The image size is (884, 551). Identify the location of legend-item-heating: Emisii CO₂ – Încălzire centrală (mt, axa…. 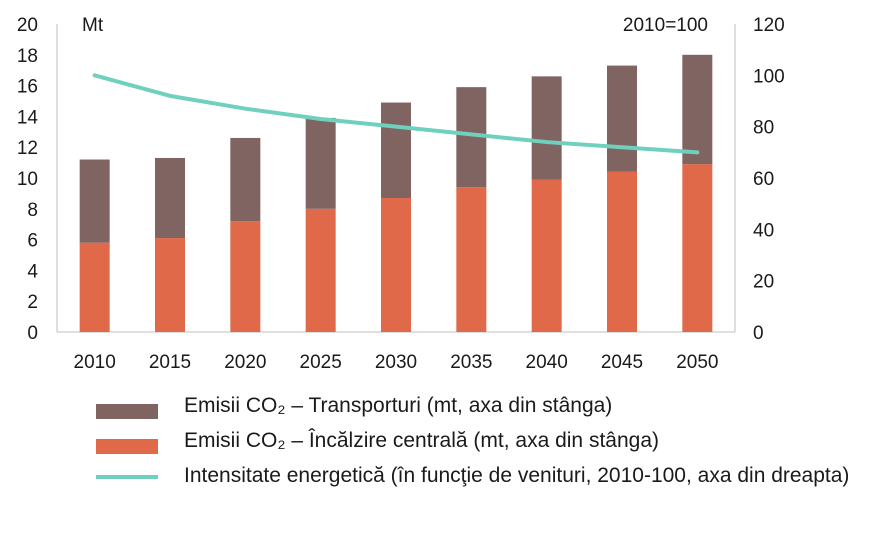
(486, 440).